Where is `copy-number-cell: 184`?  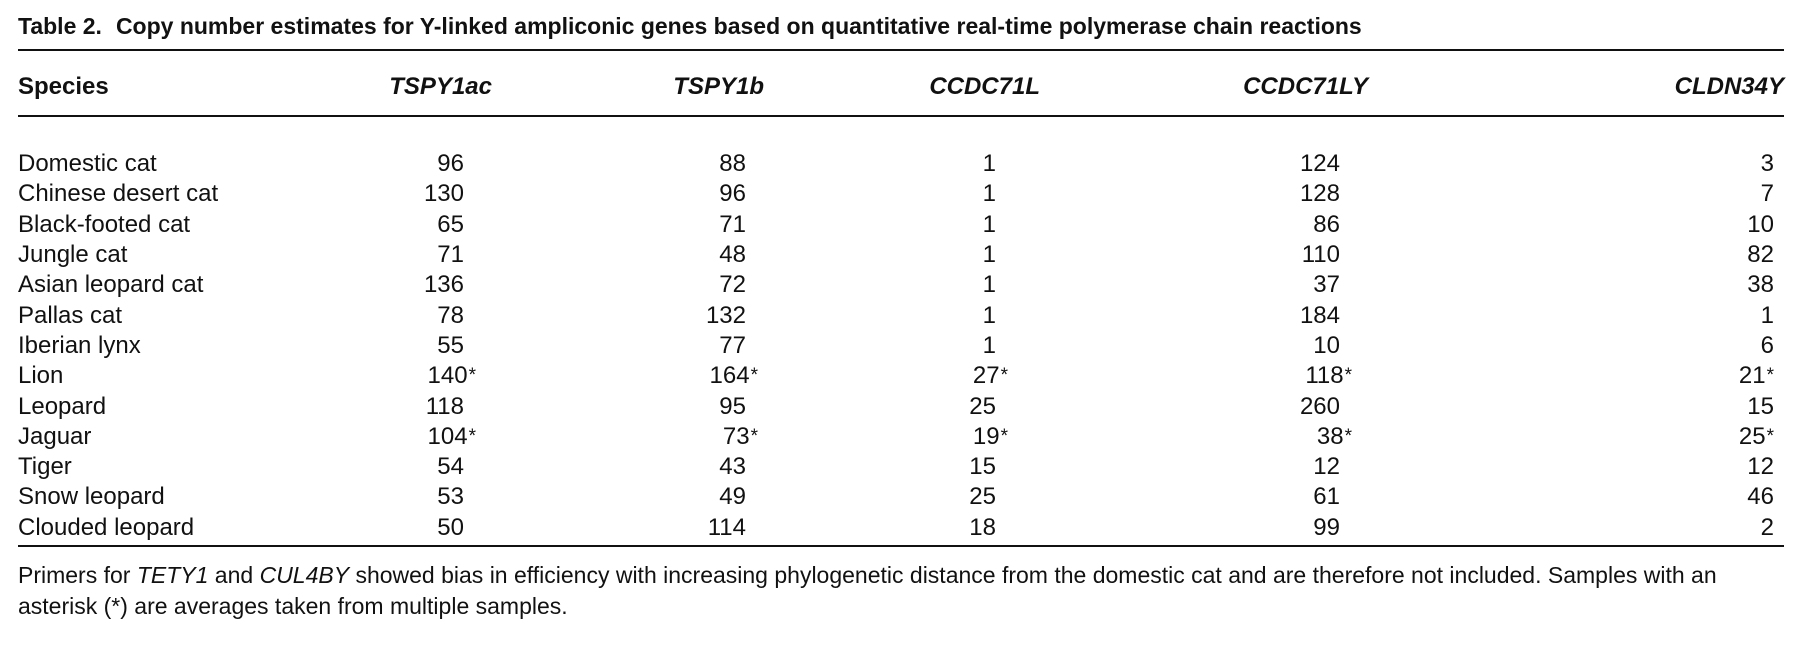
copy-number-cell: 184 is located at coordinates (1319, 315).